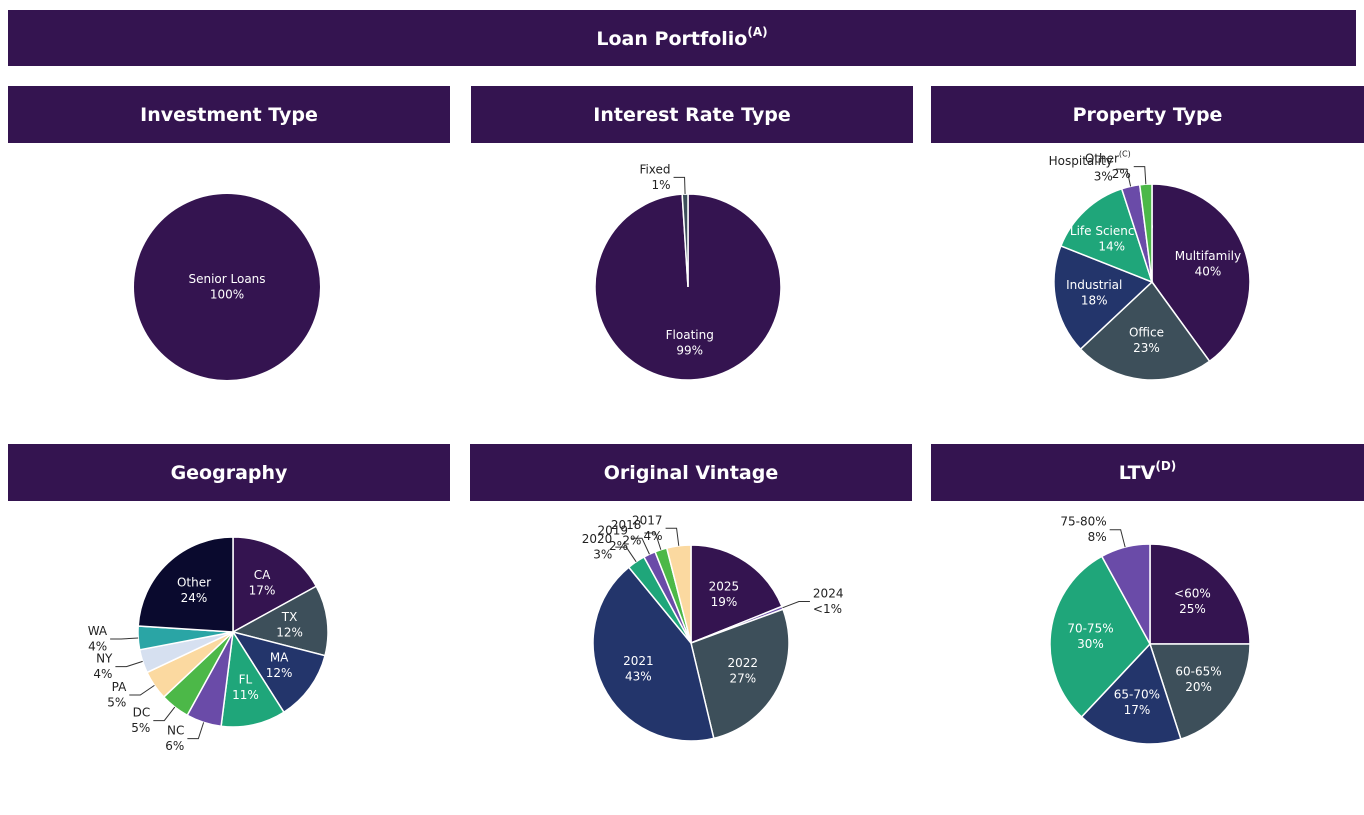  I want to click on title-text: Interest Rate Type, so click(691, 115).